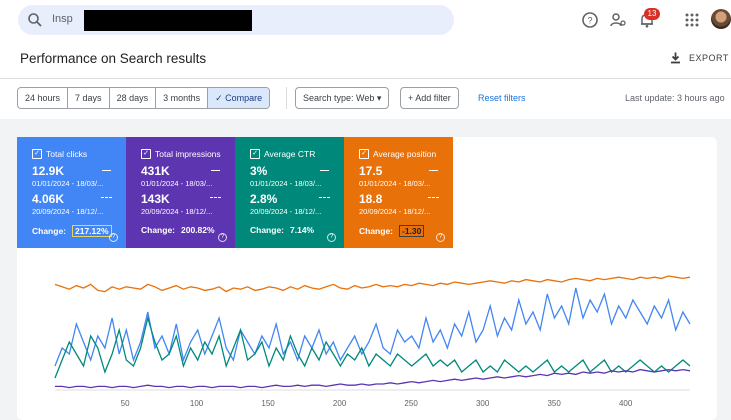 This screenshot has height=420, width=731. I want to click on top-bar: Insp ? 13, so click(365, 20).